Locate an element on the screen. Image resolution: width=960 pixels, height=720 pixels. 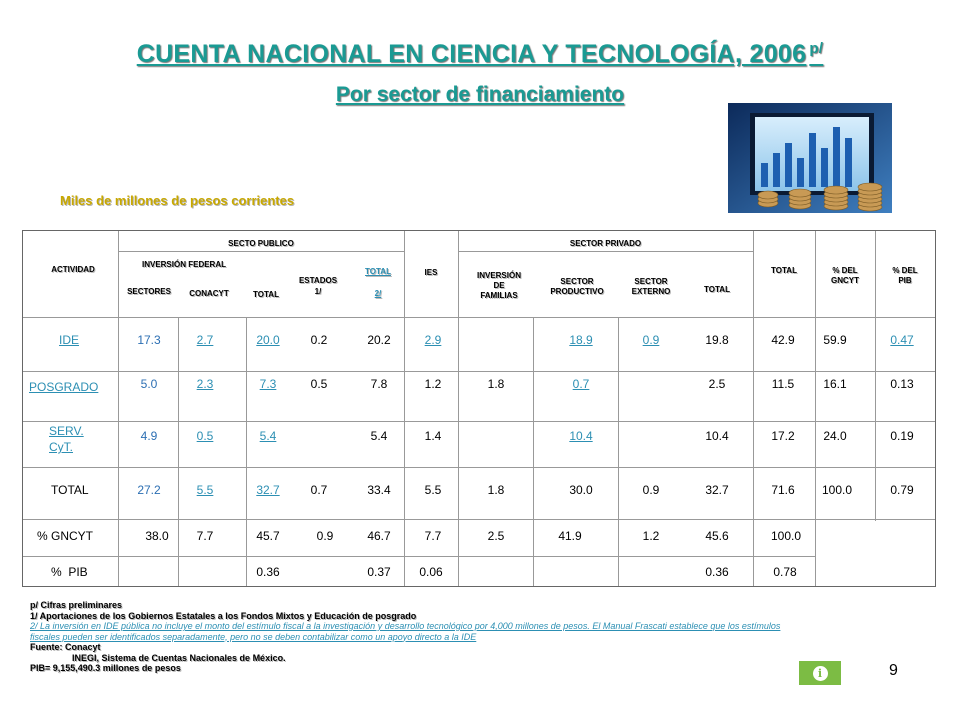
title-superscript: p/ is located at coordinates (816, 48).